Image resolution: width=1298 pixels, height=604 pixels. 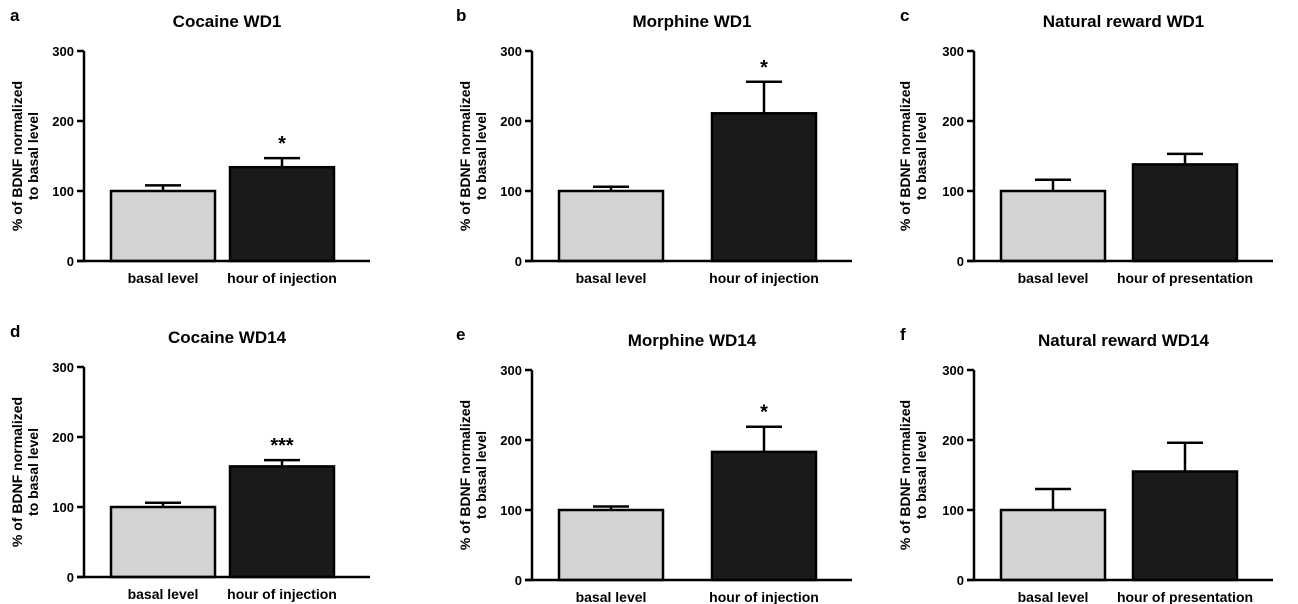 What do you see at coordinates (15, 331) in the screenshot?
I see `panel-letter: d` at bounding box center [15, 331].